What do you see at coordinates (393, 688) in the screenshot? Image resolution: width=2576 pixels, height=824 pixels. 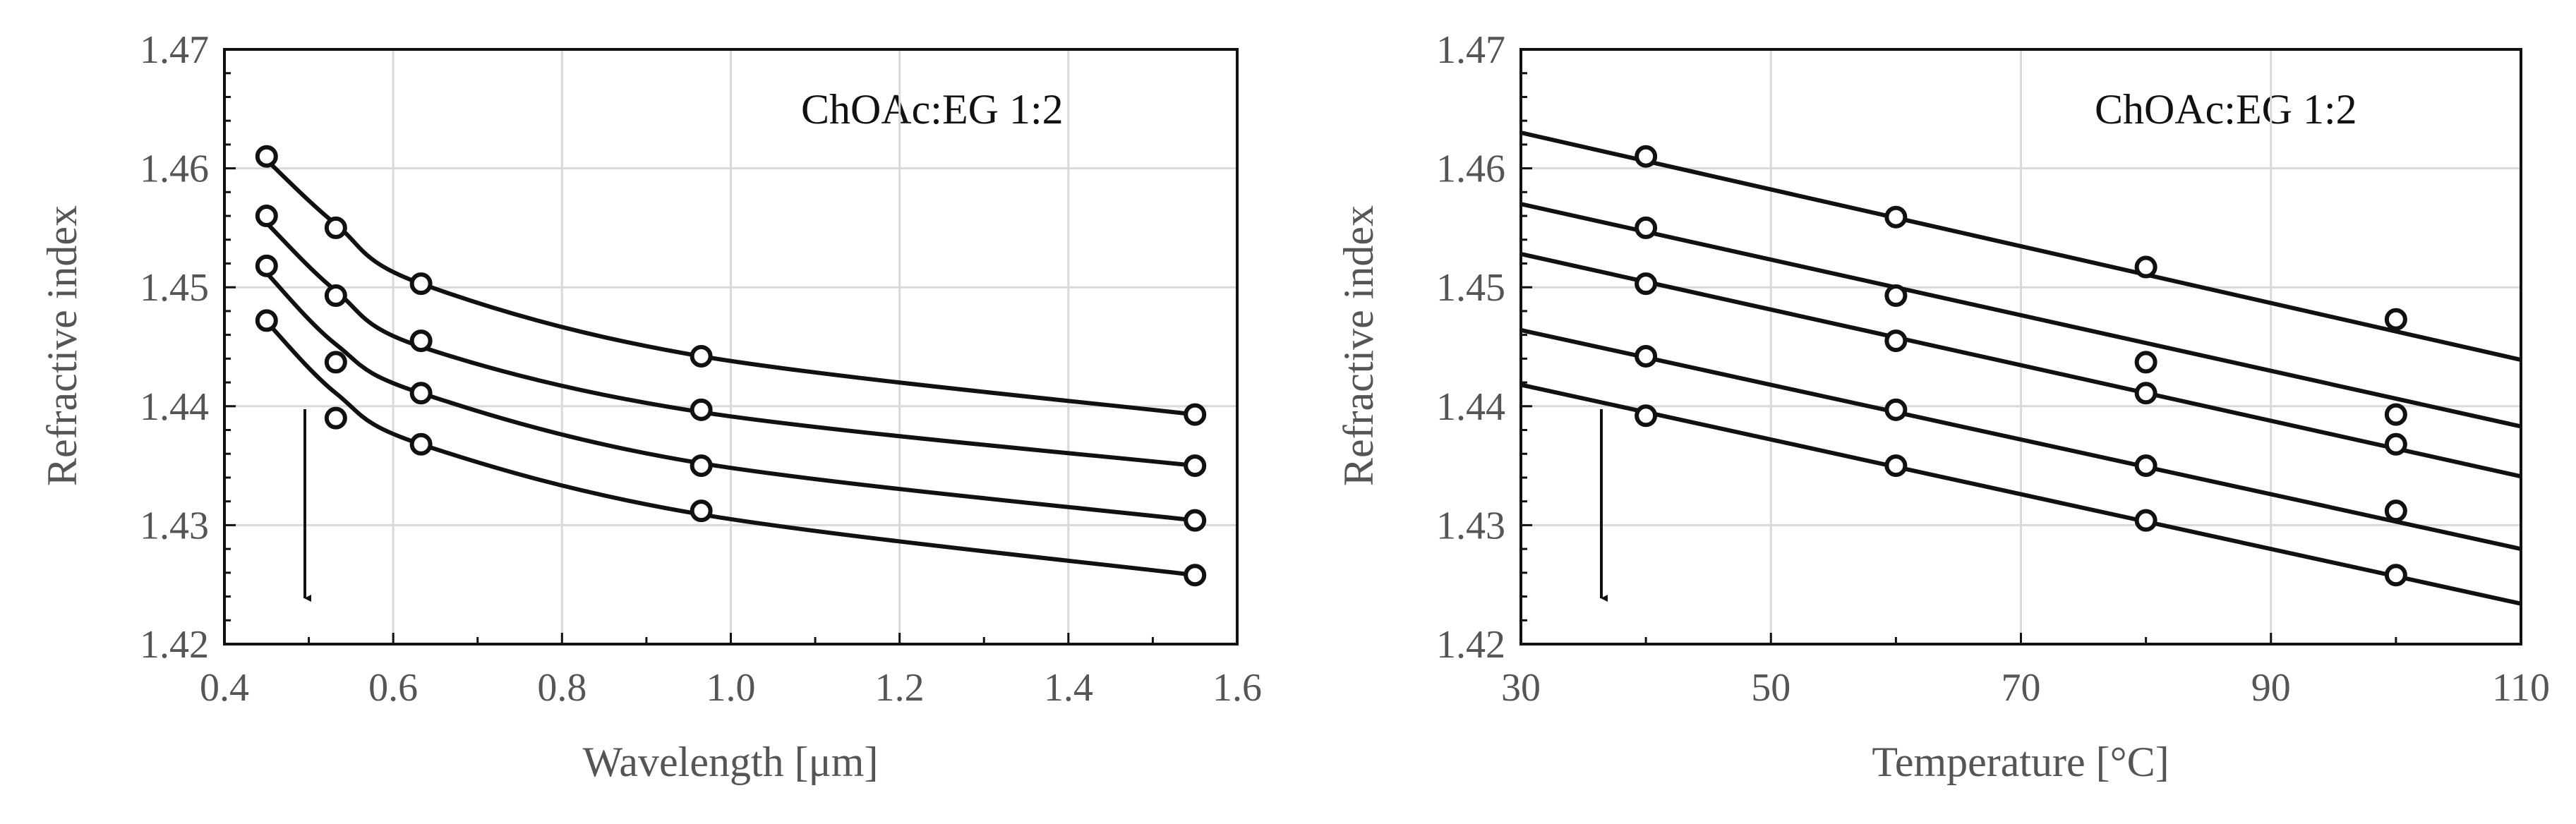 I see `x-tick-label: 0.6` at bounding box center [393, 688].